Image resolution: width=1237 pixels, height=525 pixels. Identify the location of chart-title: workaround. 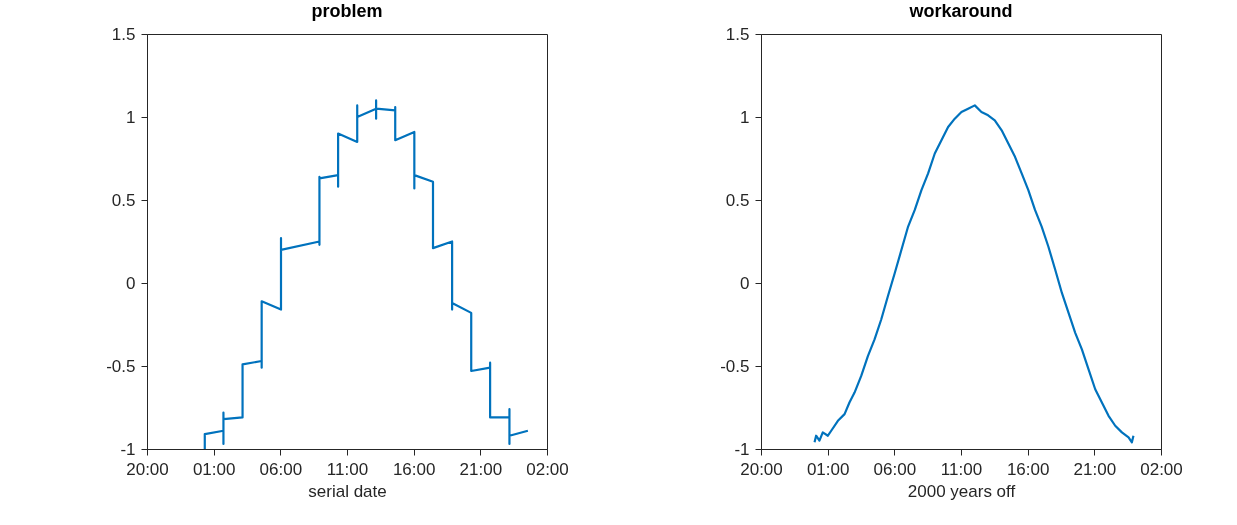
(960, 11).